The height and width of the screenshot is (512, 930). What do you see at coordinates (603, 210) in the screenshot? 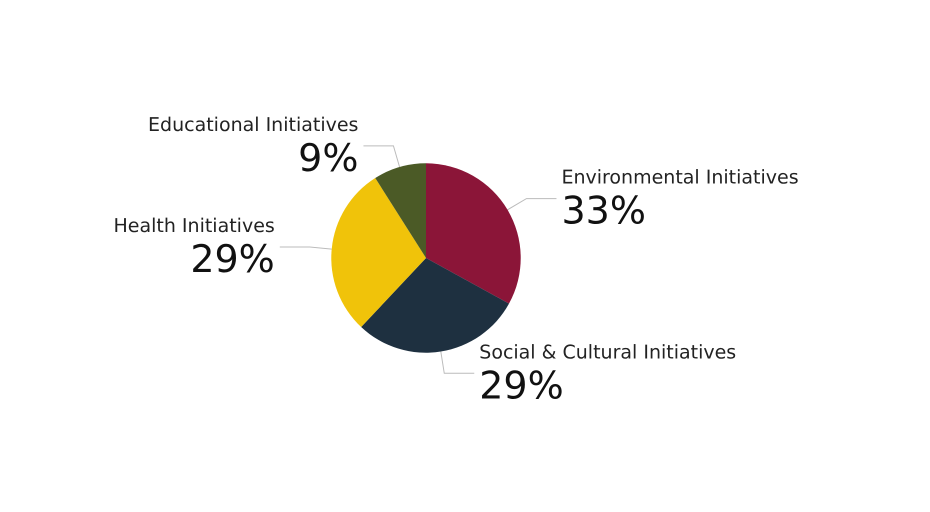
I see `data-label: 33%` at bounding box center [603, 210].